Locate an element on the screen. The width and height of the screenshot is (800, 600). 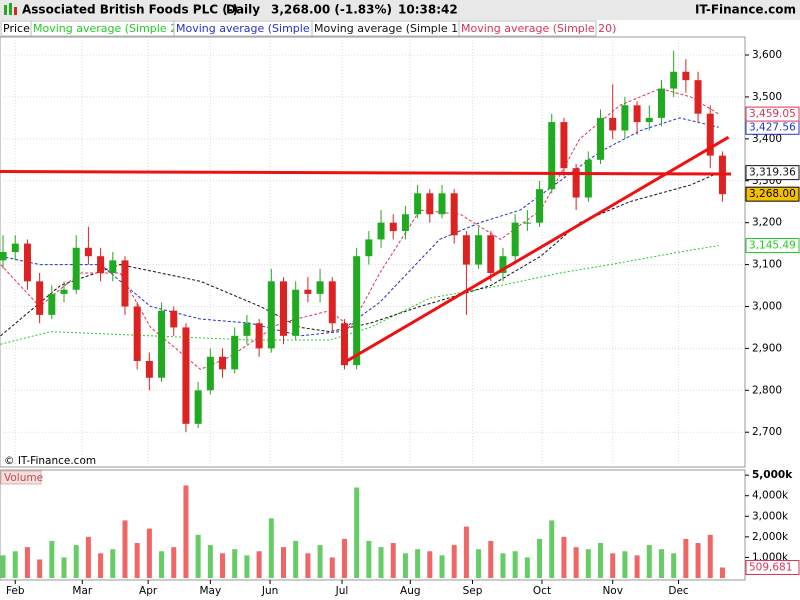
trendline is located at coordinates (365, 173).